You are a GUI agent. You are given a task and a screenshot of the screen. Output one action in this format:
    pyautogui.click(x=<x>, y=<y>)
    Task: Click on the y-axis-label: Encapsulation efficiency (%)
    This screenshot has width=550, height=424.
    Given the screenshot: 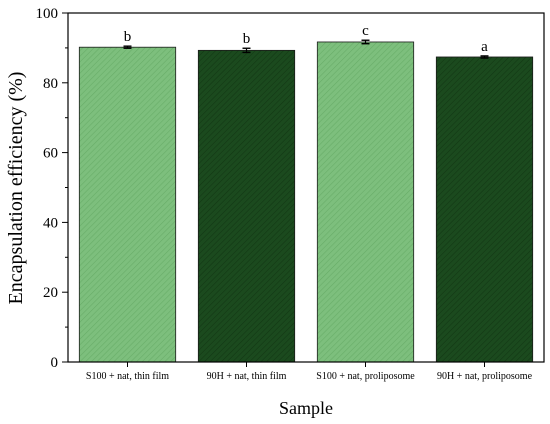 What is the action you would take?
    pyautogui.click(x=16, y=188)
    